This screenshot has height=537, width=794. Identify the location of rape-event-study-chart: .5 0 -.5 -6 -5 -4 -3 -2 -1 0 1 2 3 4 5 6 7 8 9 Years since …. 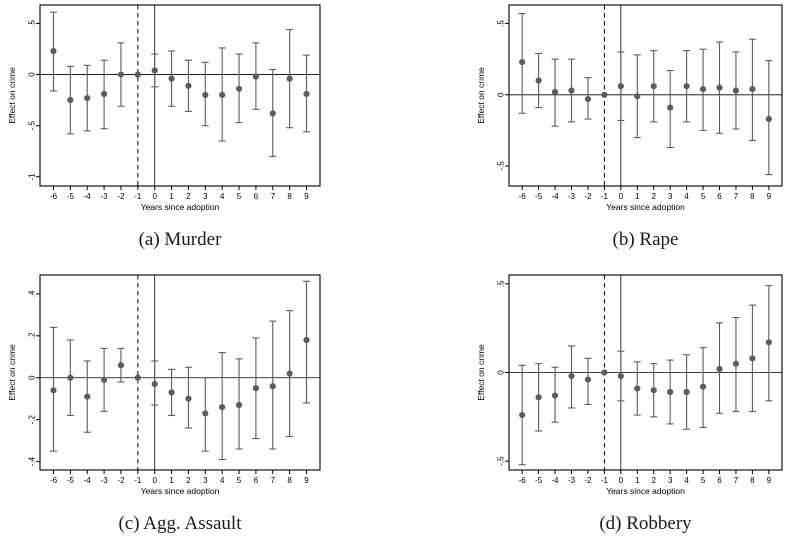
(629, 108).